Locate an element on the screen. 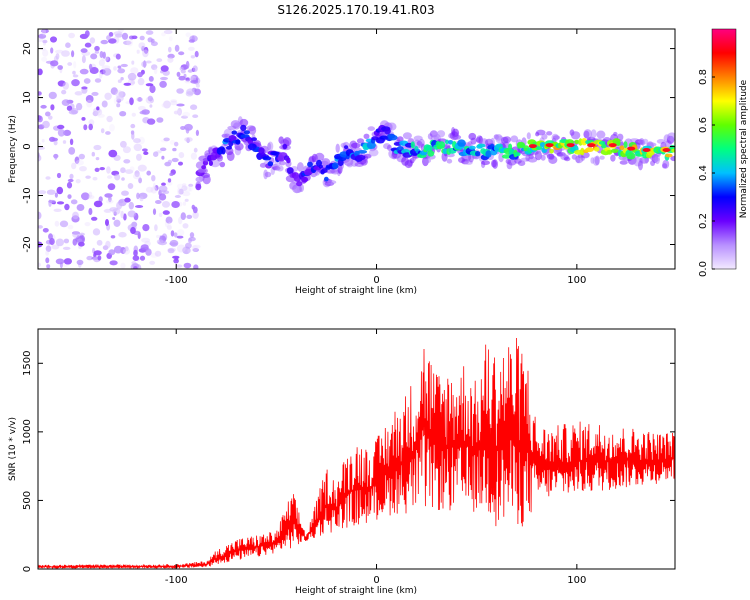 Image resolution: width=750 pixels, height=600 pixels. ridge-peak-cell is located at coordinates (532, 146).